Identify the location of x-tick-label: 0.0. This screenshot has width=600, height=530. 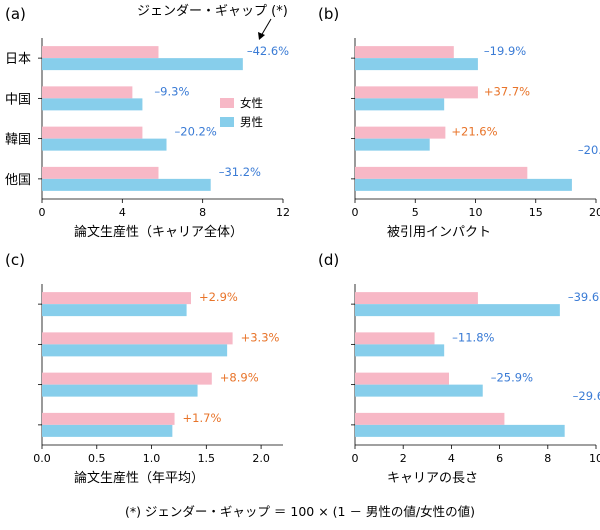
(42, 458).